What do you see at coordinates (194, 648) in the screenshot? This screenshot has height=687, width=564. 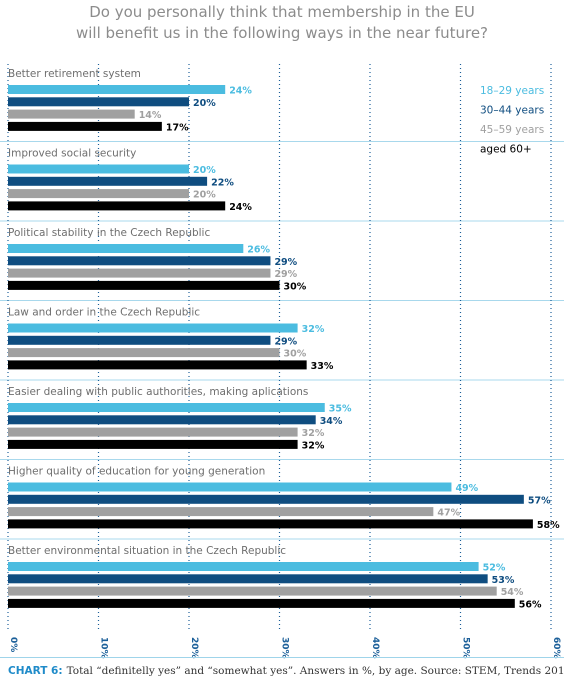 I see `x-tick-label: 20%` at bounding box center [194, 648].